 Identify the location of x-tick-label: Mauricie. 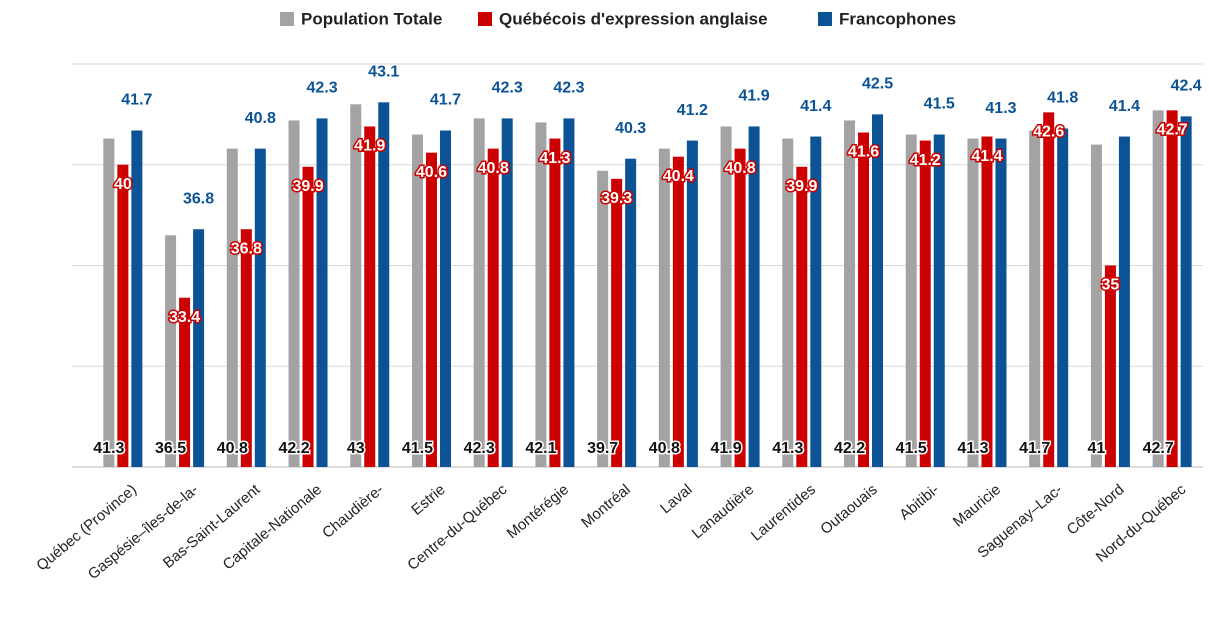
(977, 505).